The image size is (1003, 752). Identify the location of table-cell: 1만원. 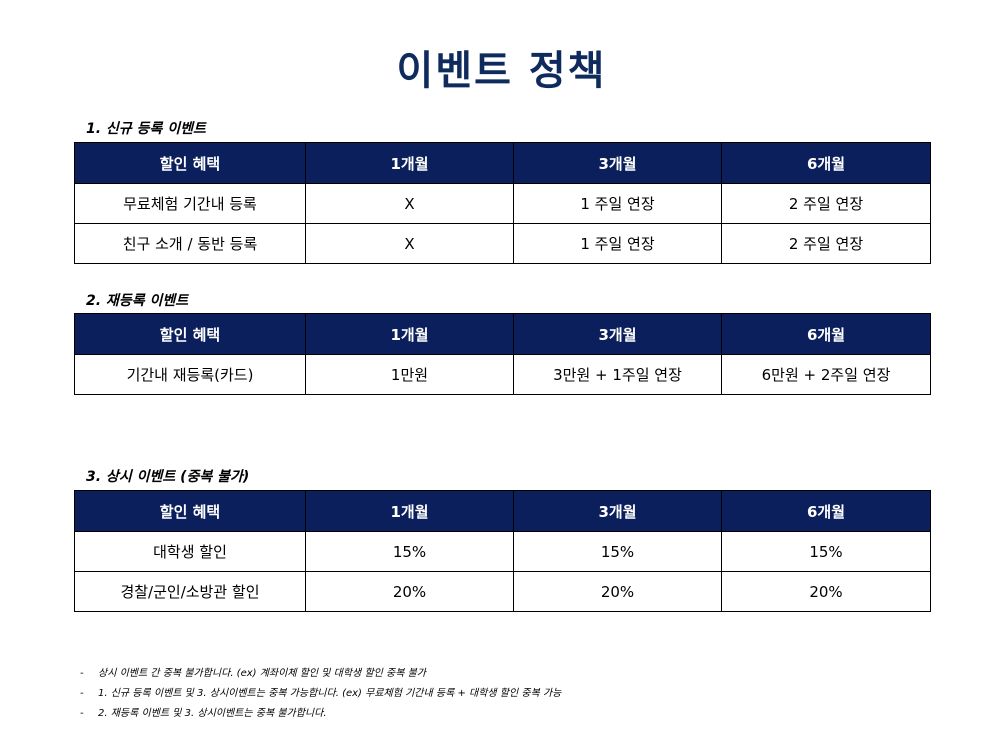
(409, 374).